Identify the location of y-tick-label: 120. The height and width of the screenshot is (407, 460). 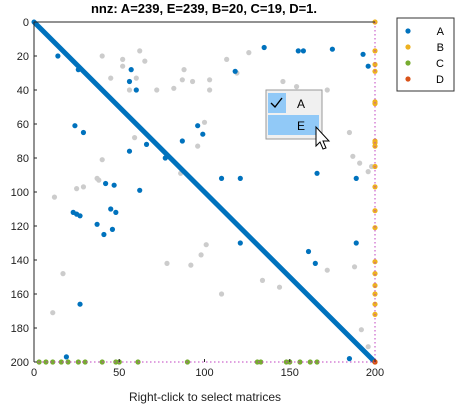
(20, 227).